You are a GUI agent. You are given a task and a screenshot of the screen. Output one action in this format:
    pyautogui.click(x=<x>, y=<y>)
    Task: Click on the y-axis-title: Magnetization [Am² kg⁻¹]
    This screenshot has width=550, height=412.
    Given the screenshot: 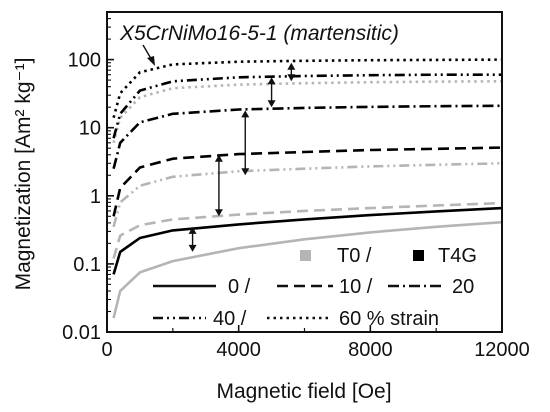 What is the action you would take?
    pyautogui.click(x=23, y=174)
    